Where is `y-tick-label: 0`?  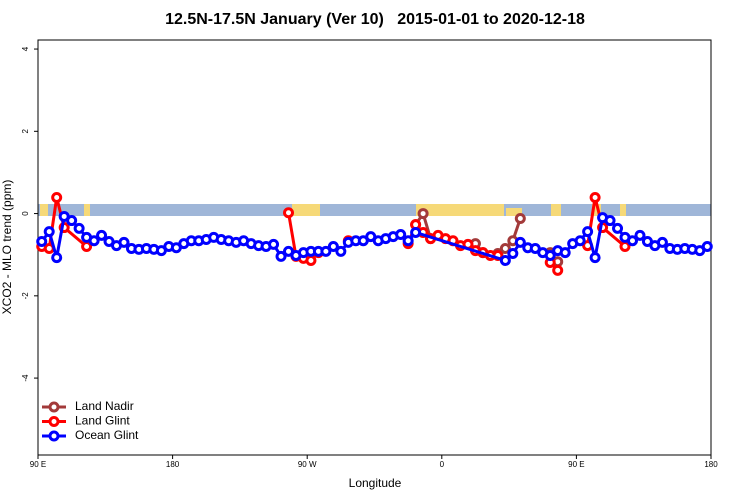 y-tick-label: 0 is located at coordinates (25, 213).